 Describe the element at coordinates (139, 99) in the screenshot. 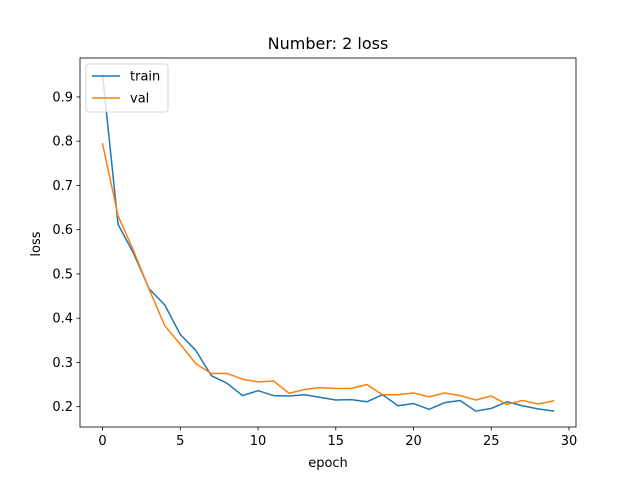

I see `legend-label-val: val` at that location.